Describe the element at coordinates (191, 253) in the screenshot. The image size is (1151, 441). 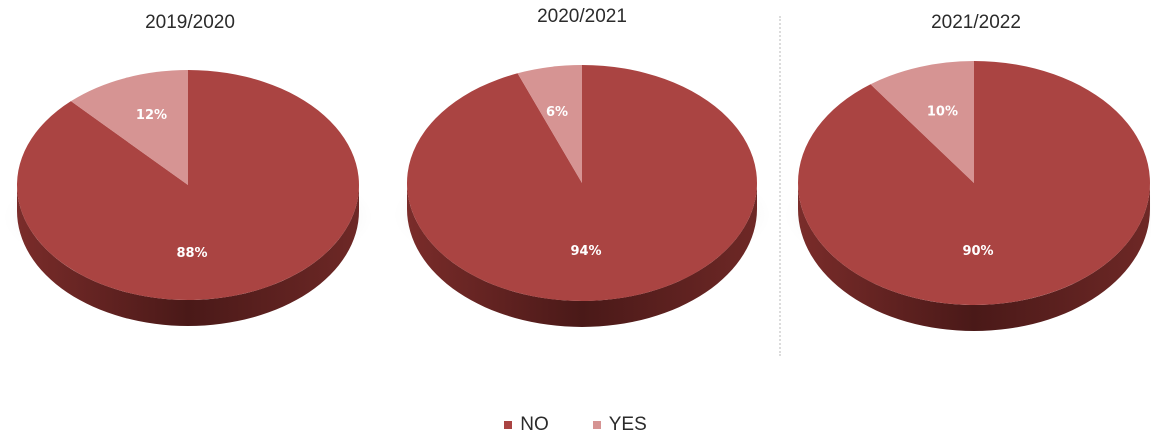
I see `data-label-no: 88%` at that location.